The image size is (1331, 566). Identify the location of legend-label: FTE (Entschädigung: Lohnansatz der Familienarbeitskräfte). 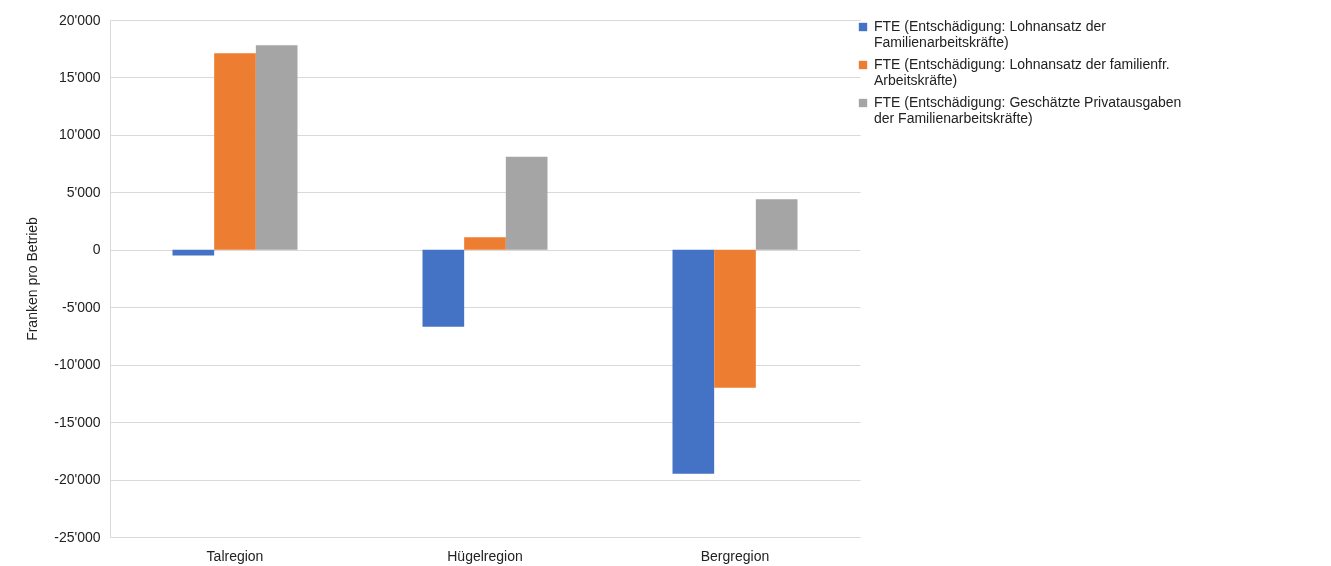
(990, 34).